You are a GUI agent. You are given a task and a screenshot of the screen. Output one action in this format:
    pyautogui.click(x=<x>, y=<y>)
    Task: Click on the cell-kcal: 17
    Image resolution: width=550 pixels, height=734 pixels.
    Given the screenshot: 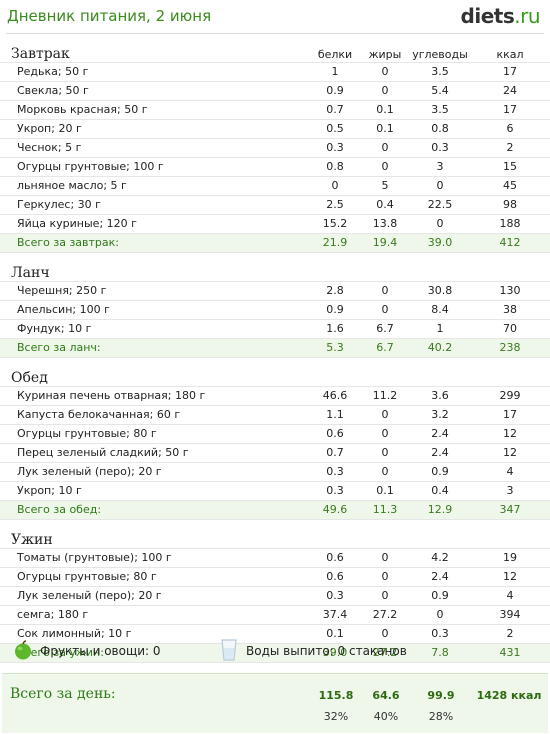 What is the action you would take?
    pyautogui.click(x=510, y=109)
    